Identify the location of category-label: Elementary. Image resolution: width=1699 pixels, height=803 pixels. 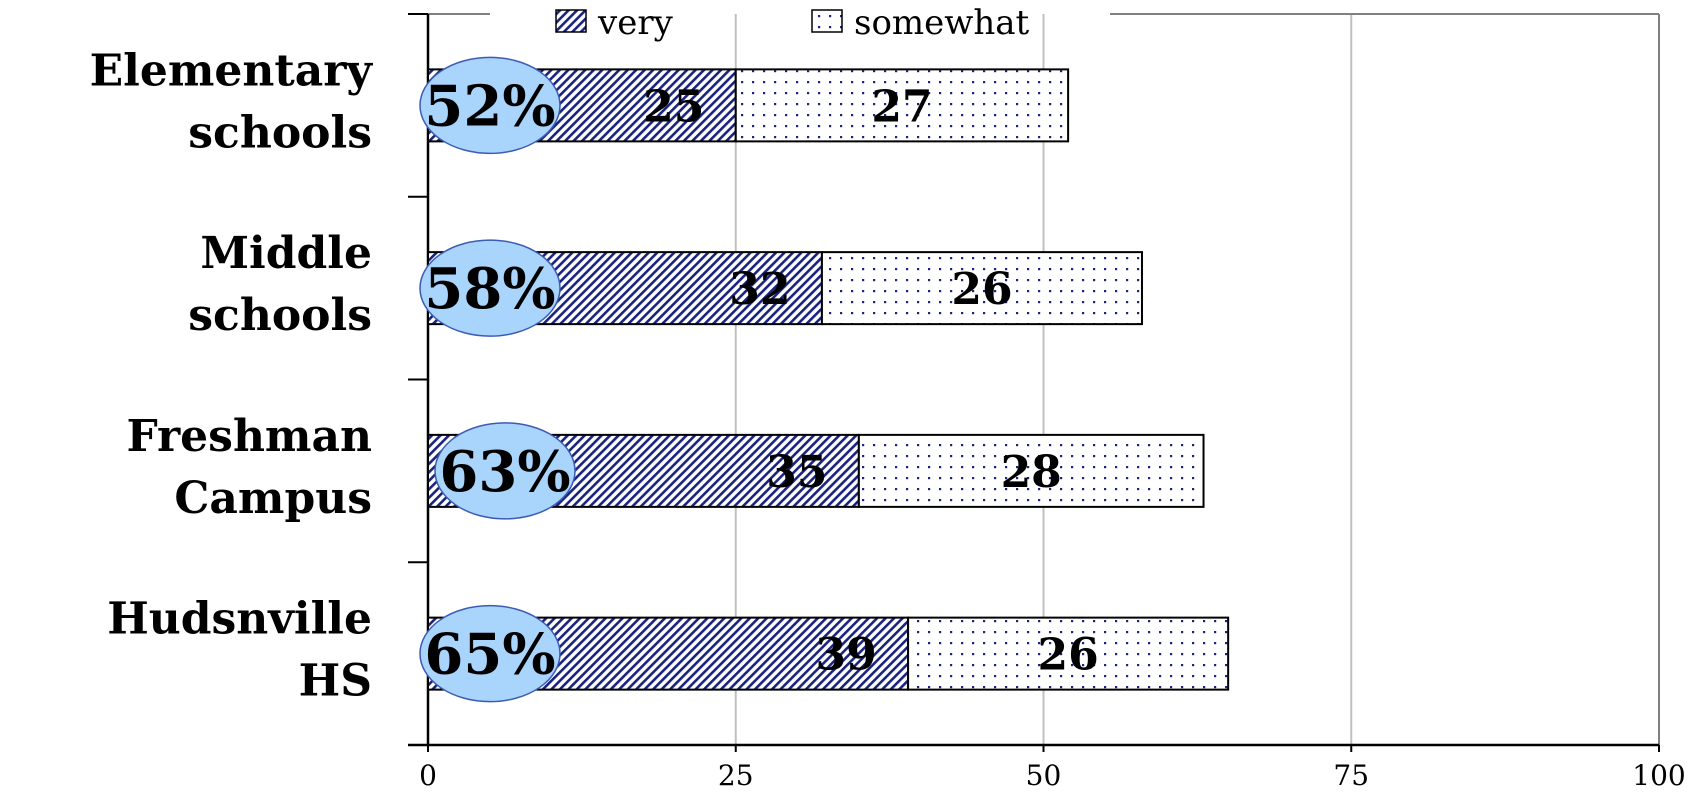
(232, 70).